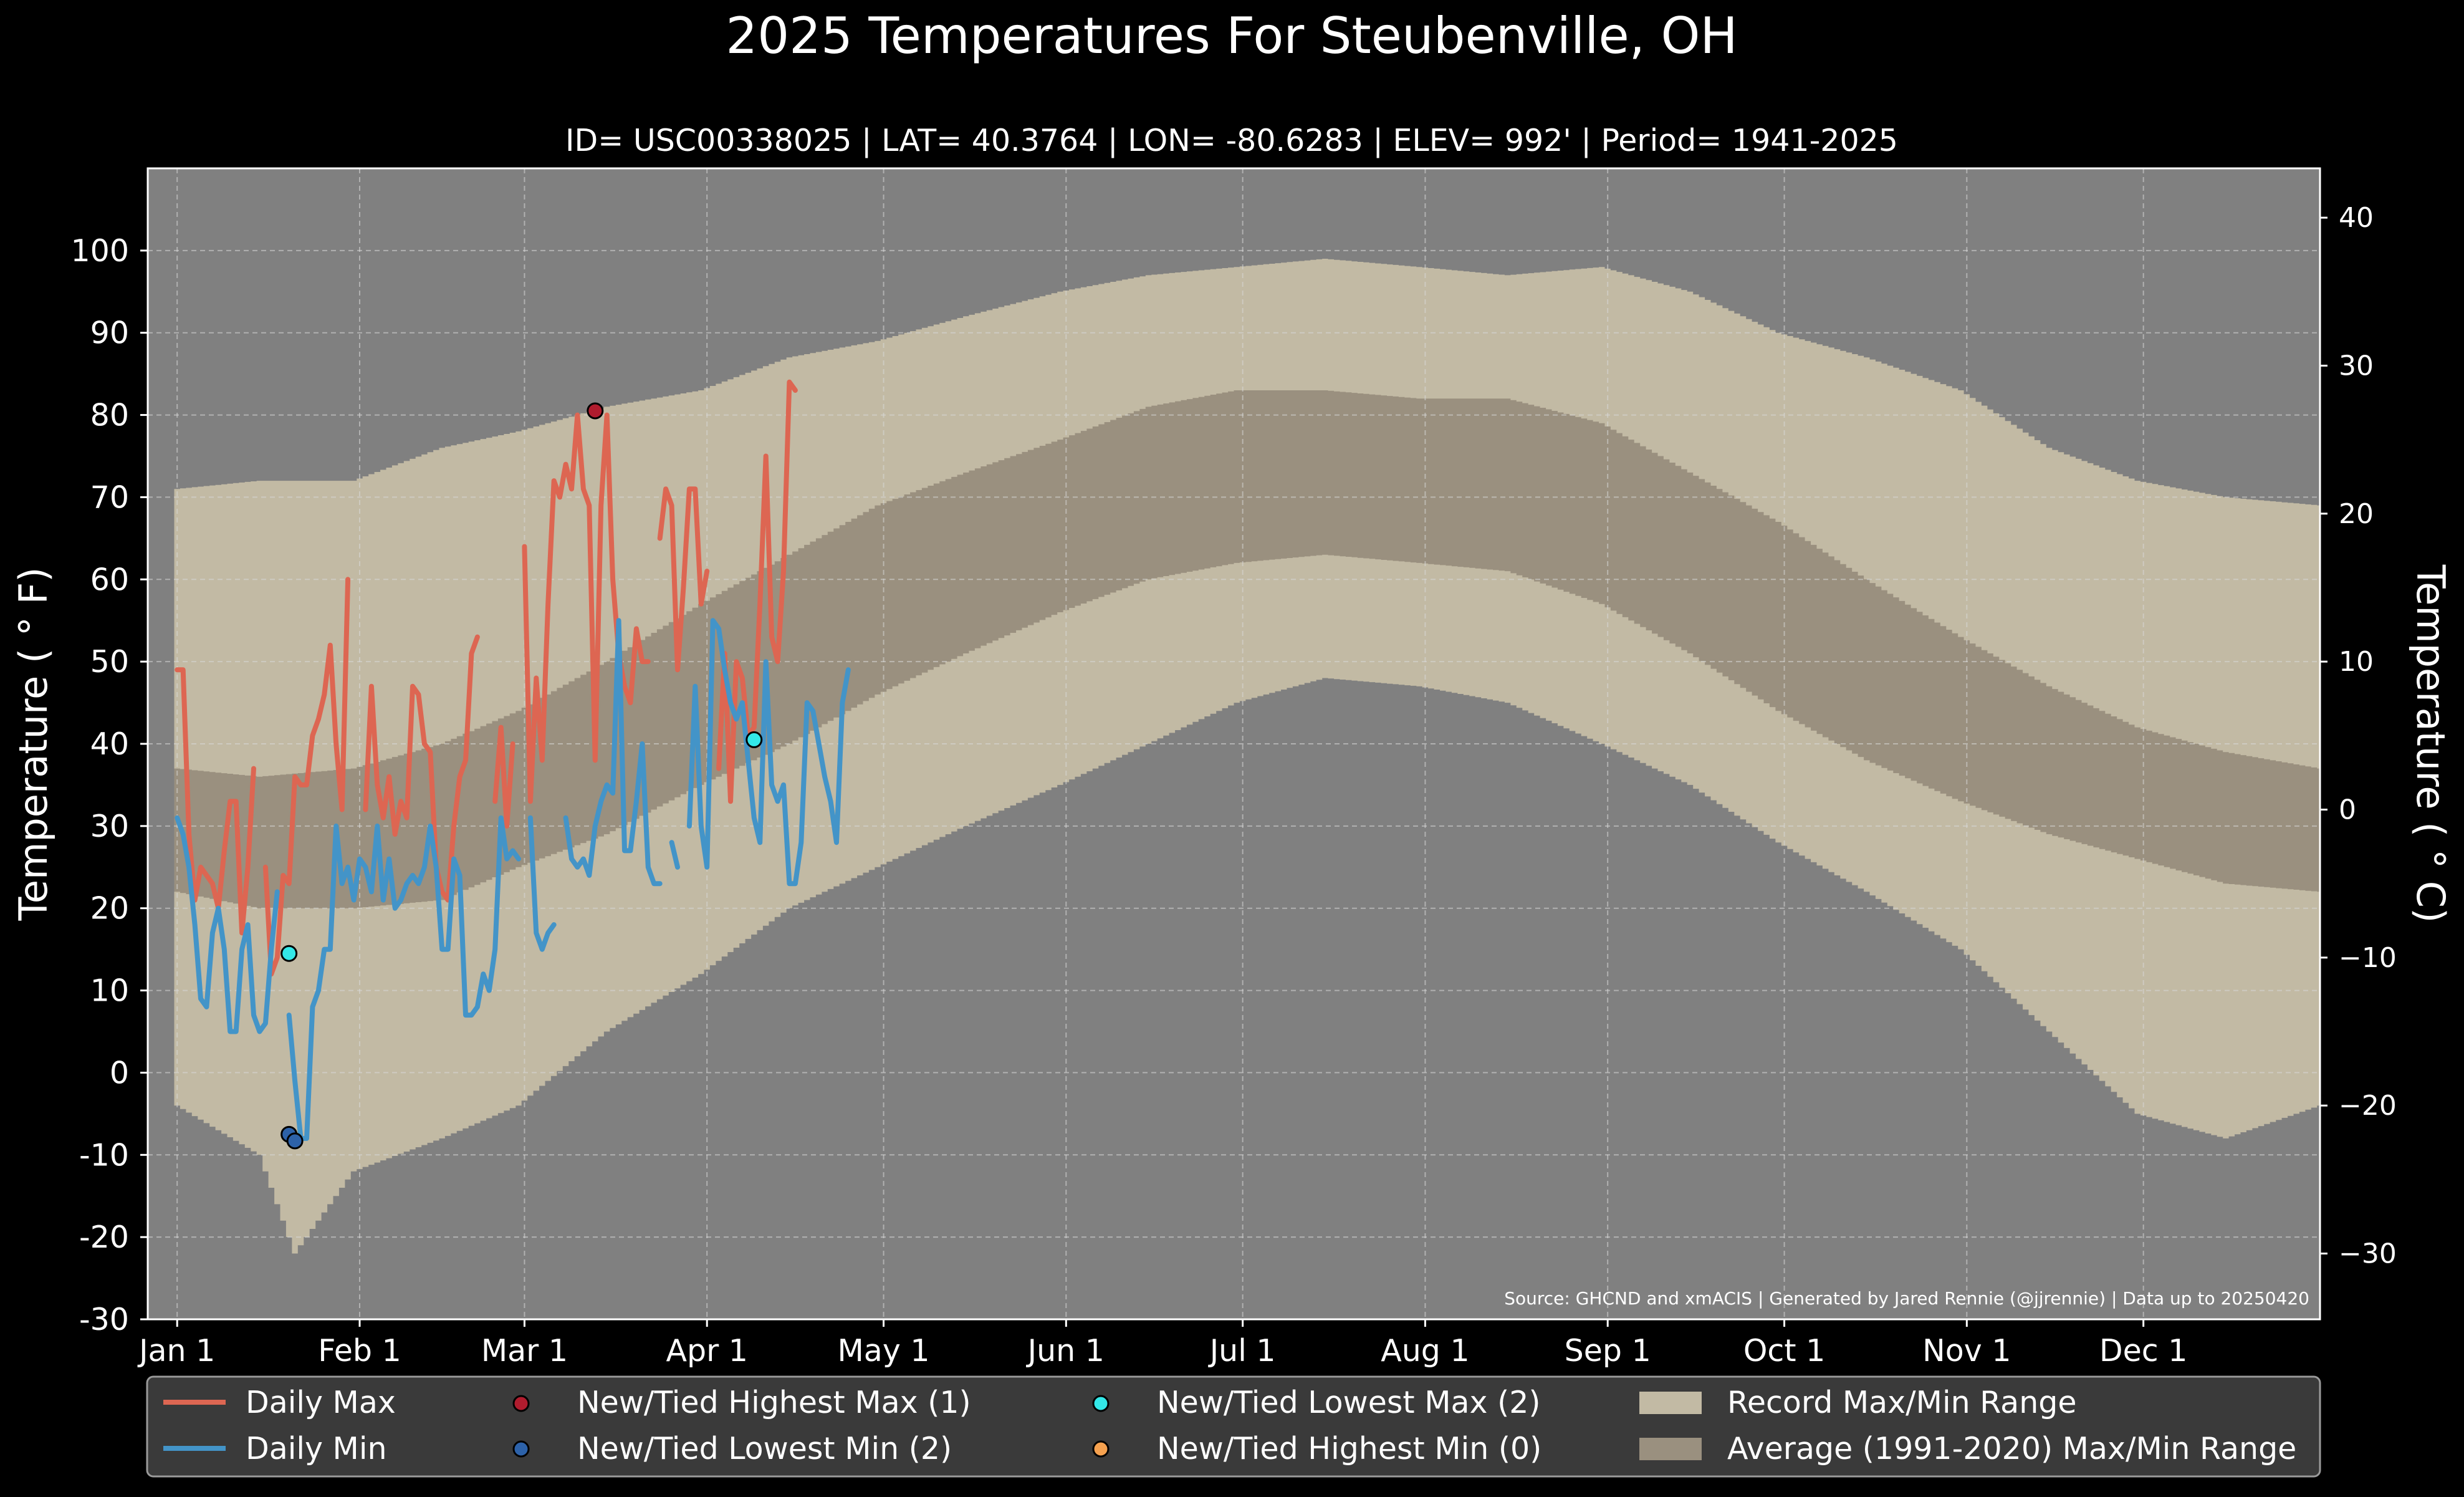 This screenshot has height=1497, width=2464. What do you see at coordinates (1242, 1351) in the screenshot?
I see `x-tick-label: Jul 1` at bounding box center [1242, 1351].